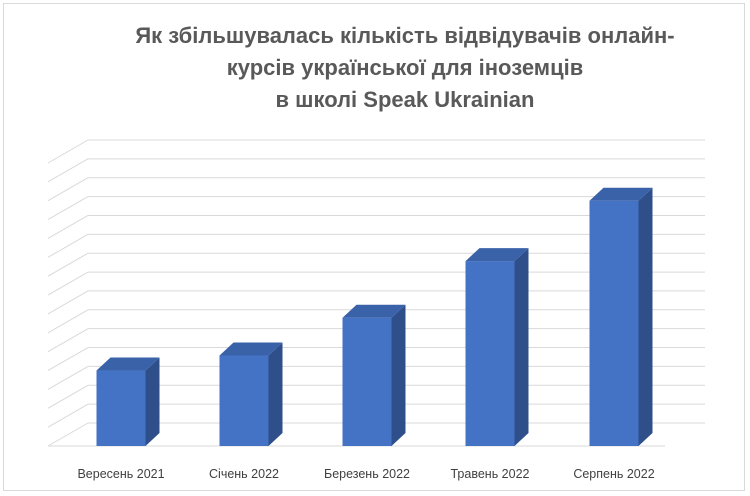  Describe the element at coordinates (521, 347) in the screenshot. I see `bar-4-side` at that location.